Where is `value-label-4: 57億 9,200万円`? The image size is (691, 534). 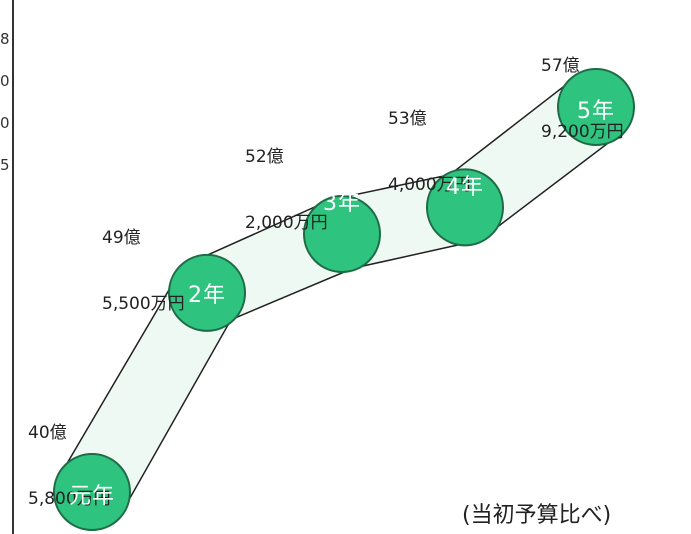
value-label-4: 57億 9,200万円 is located at coordinates (582, 88).